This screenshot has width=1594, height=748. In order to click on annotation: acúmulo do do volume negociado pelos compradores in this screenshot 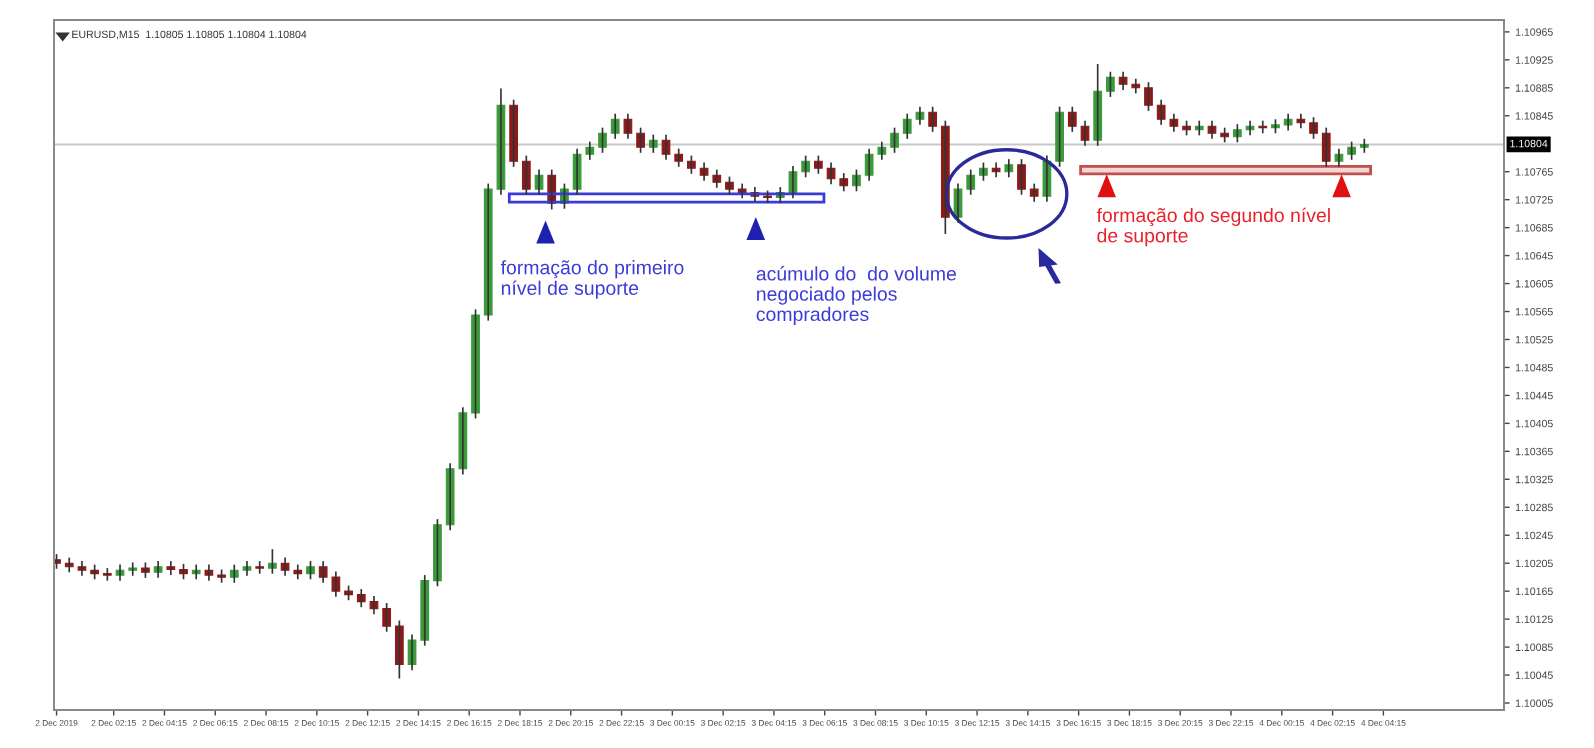, I will do `click(856, 295)`.